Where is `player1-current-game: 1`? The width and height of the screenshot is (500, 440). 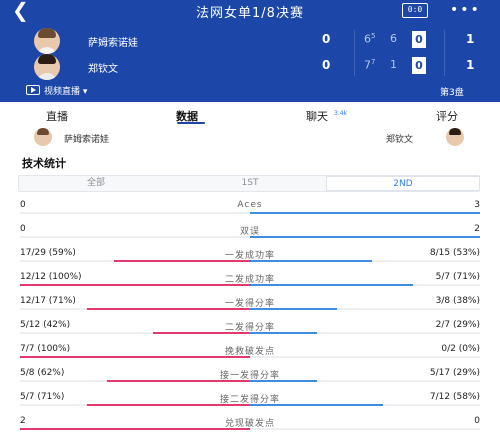
player1-current-game: 1 is located at coordinates (470, 39).